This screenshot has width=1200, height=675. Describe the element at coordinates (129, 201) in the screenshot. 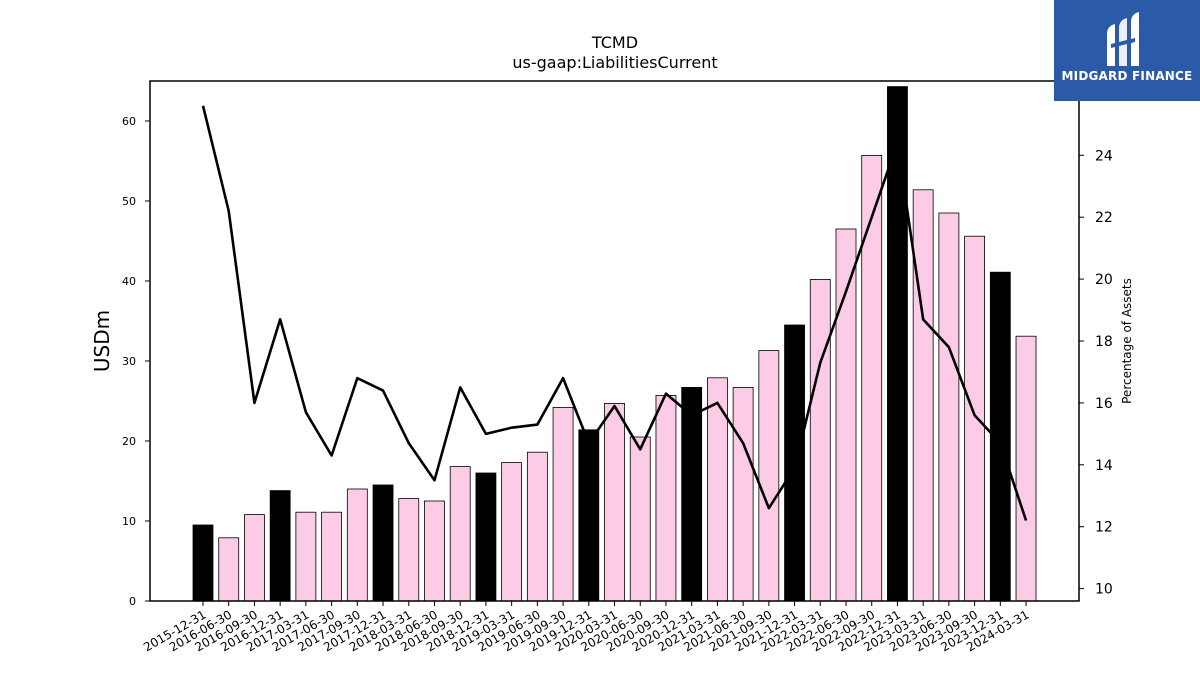

I see `y-tick-label: 50` at that location.